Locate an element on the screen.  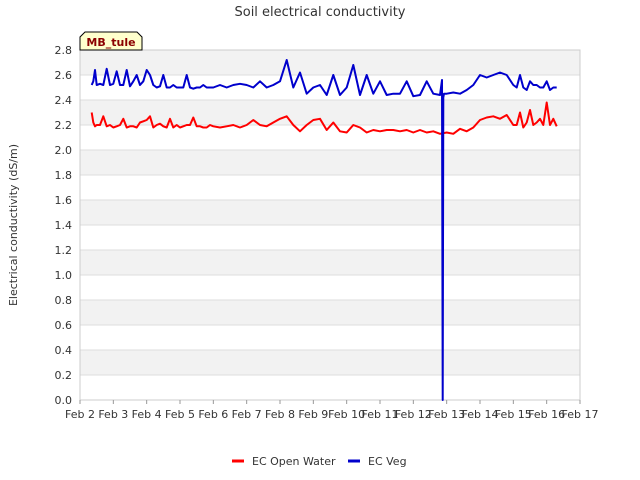
y-tick-label: 1.4 is located at coordinates (64, 225).